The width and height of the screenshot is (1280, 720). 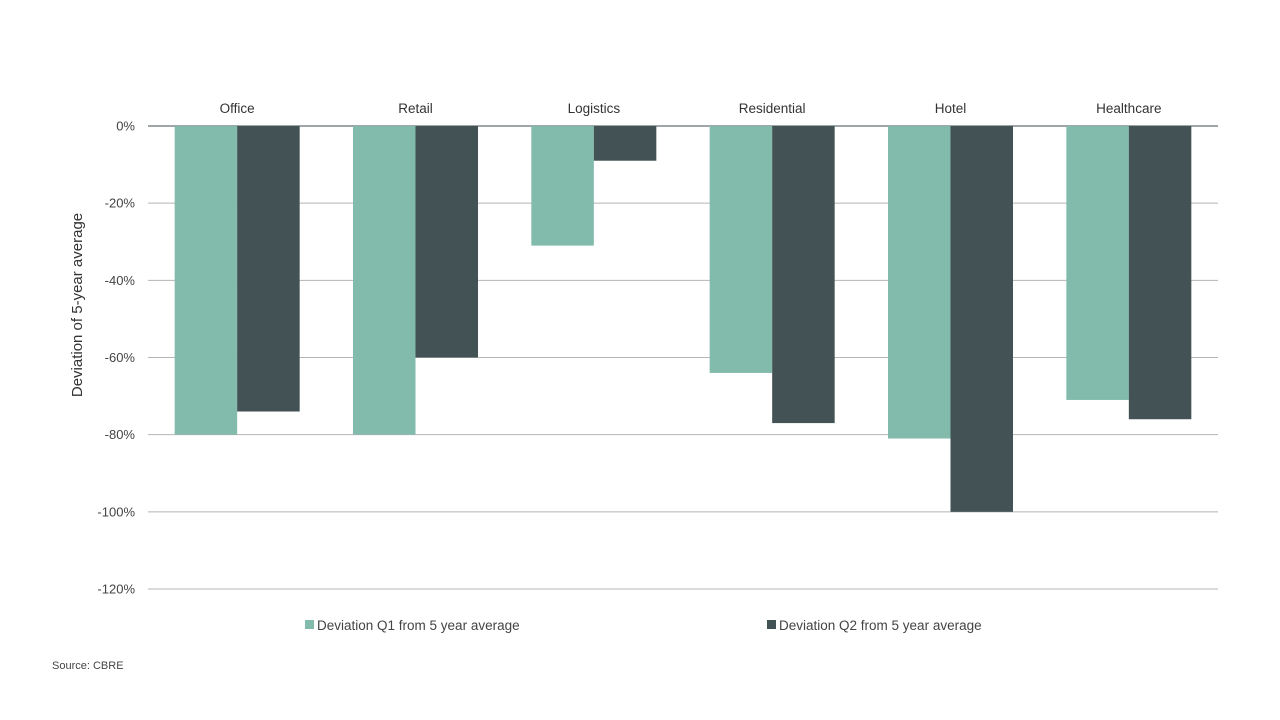 I want to click on category-label: Logistics, so click(x=594, y=108).